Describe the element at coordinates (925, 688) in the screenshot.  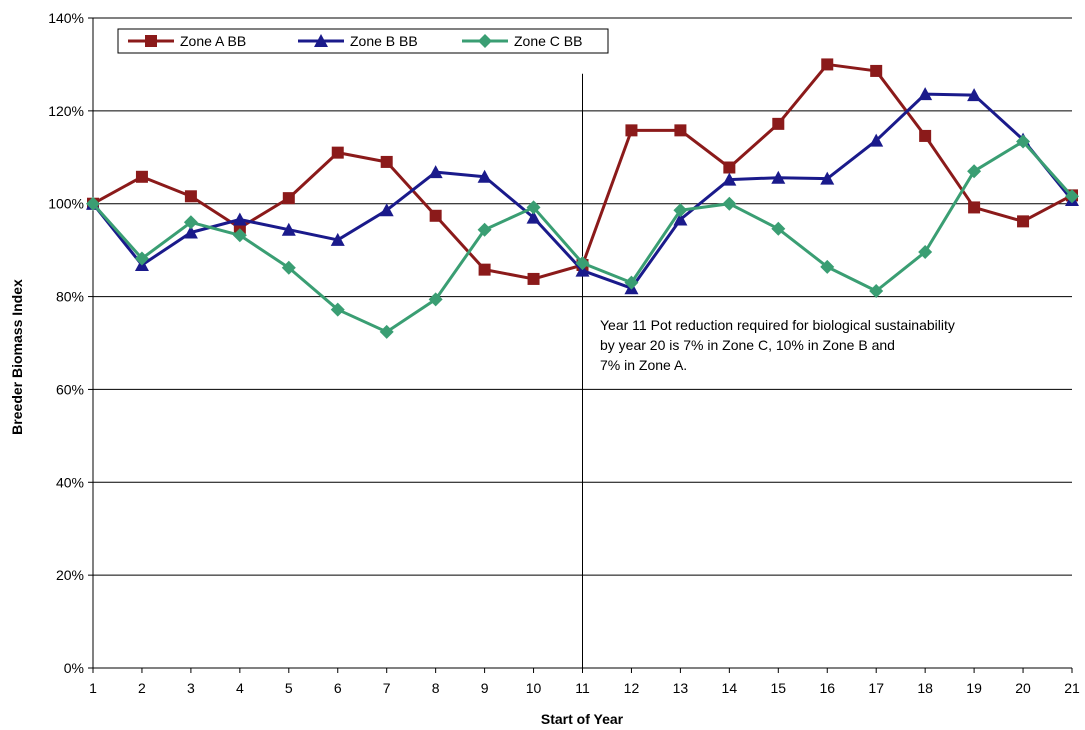
I see `x-tick-label: 18` at that location.